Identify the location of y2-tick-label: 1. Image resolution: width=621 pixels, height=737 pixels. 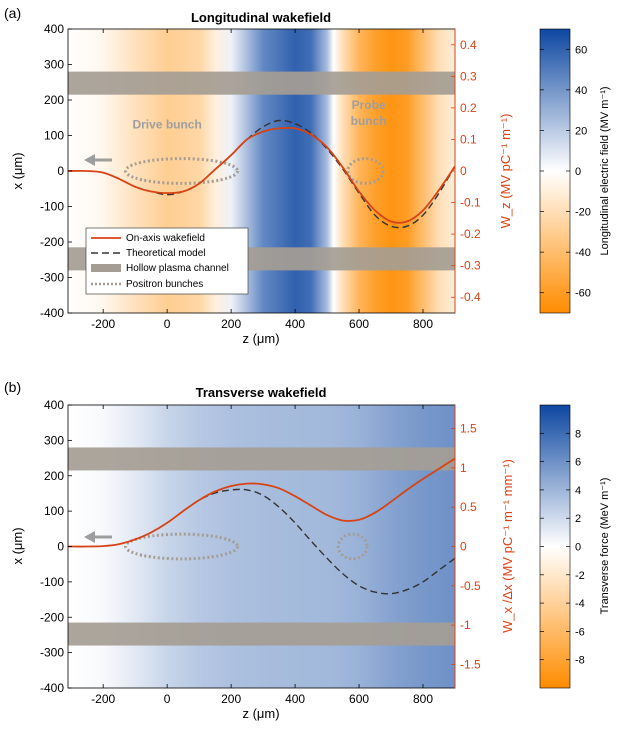
(463, 468).